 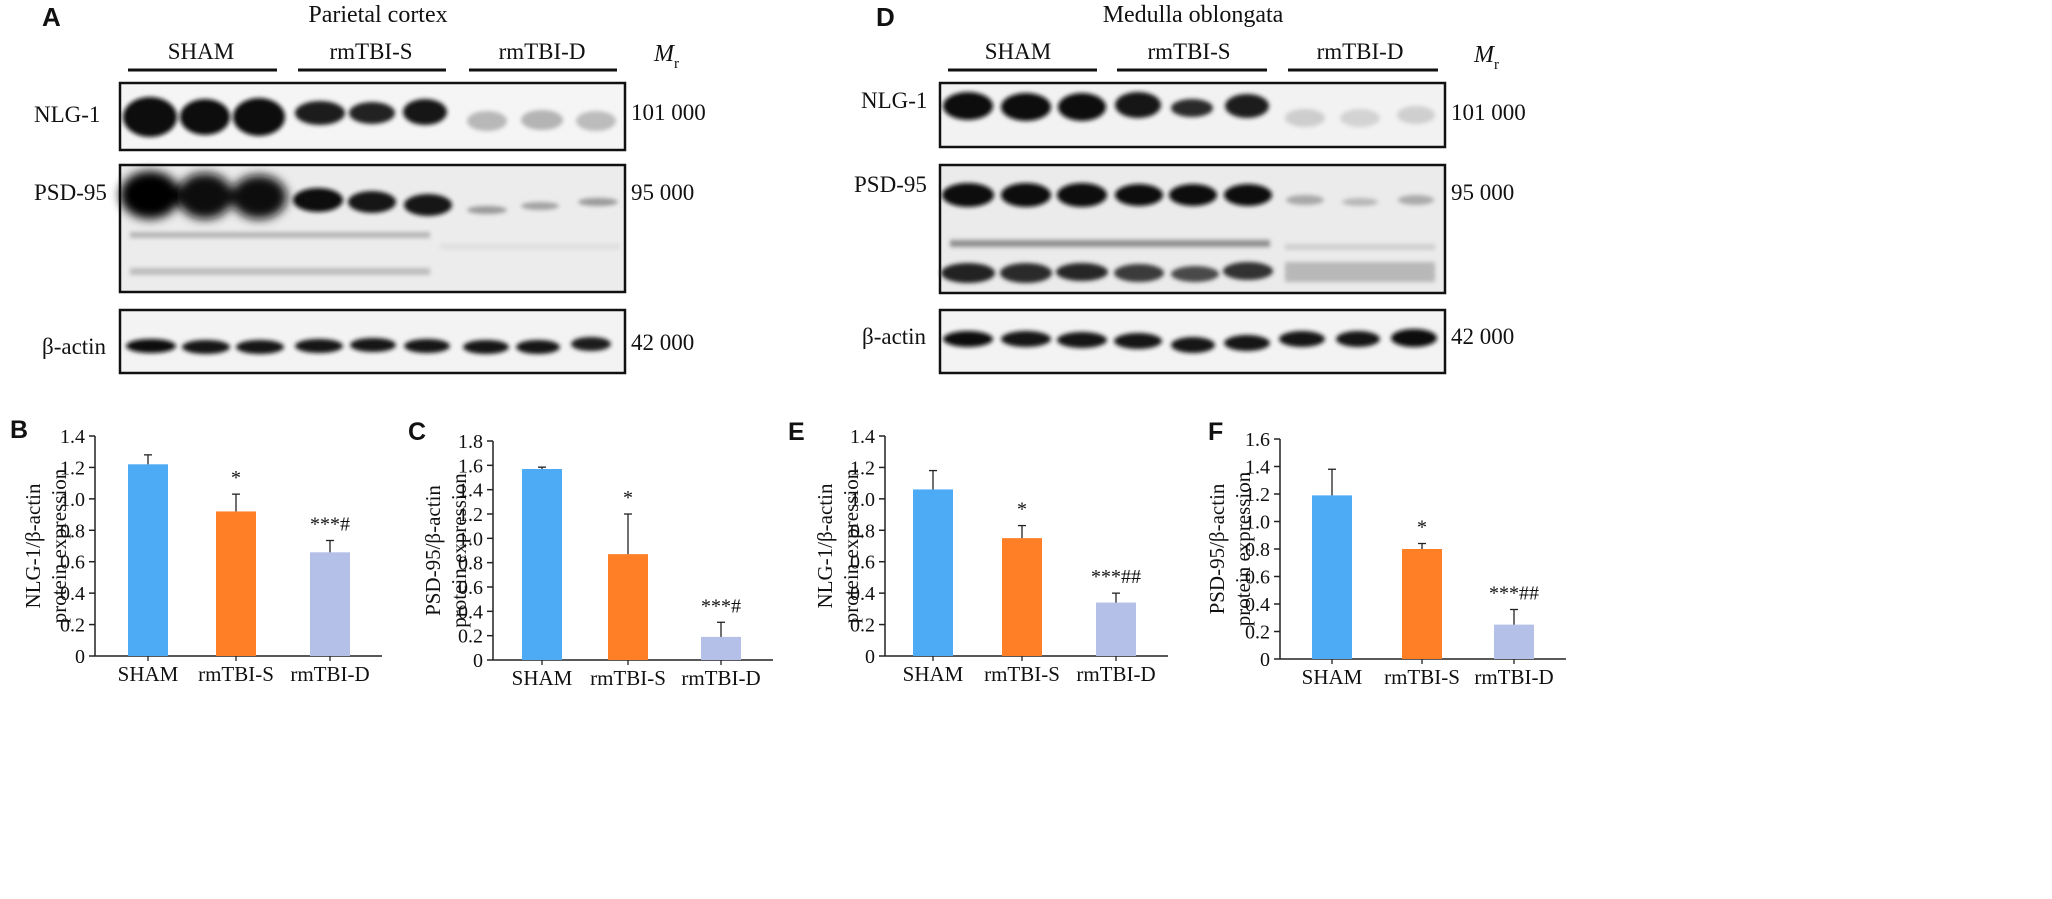 I want to click on panel-letter-b: B, so click(x=19, y=430).